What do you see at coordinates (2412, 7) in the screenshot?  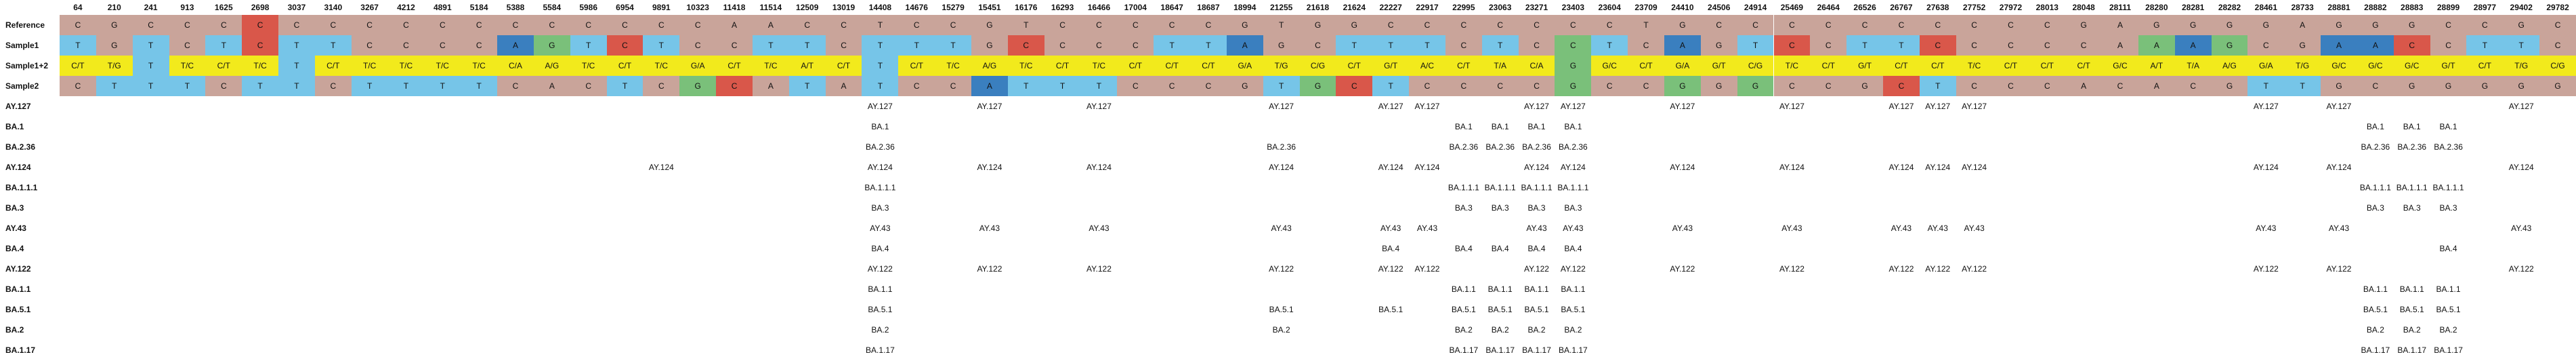 I see `position-header: 28883` at bounding box center [2412, 7].